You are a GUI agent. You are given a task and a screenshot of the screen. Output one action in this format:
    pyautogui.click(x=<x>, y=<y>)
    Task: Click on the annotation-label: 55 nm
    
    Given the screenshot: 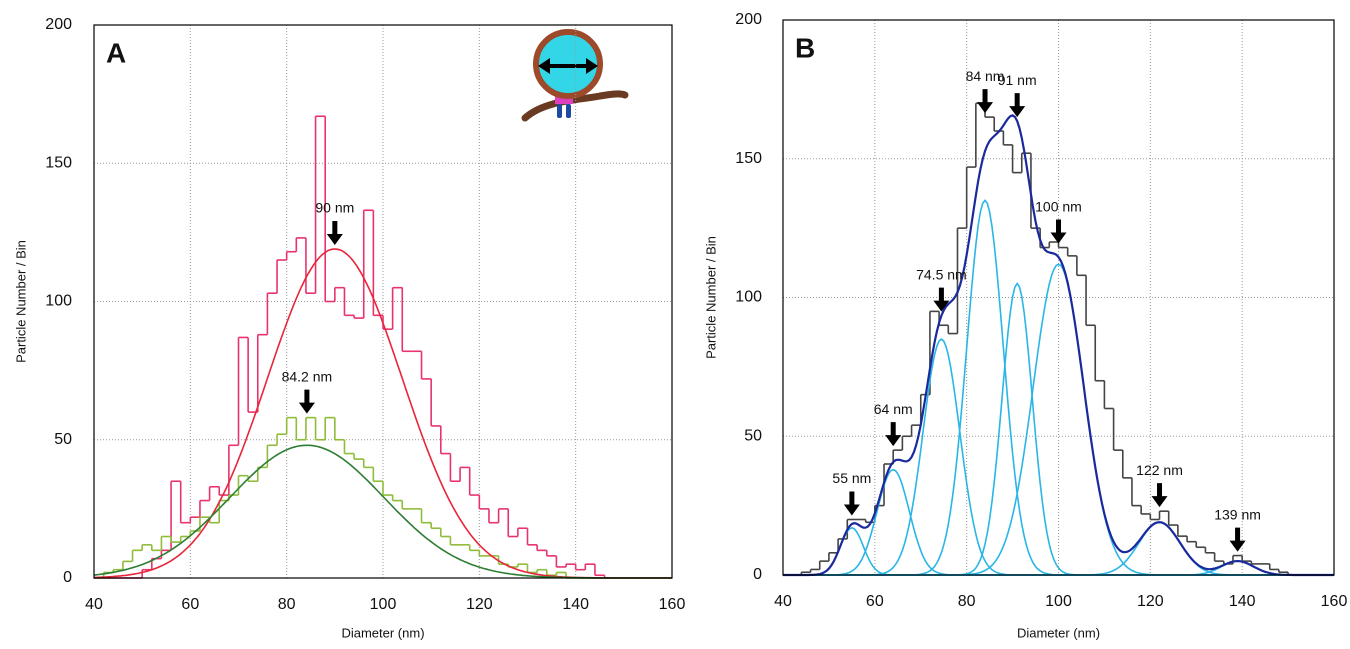 What is the action you would take?
    pyautogui.click(x=851, y=478)
    